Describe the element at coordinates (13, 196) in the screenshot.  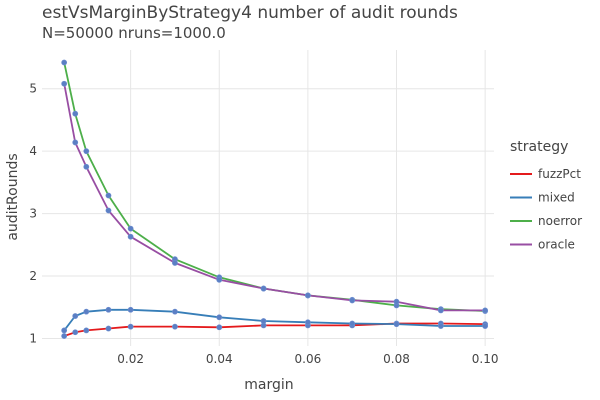
I see `y-axis-title: auditRounds` at that location.